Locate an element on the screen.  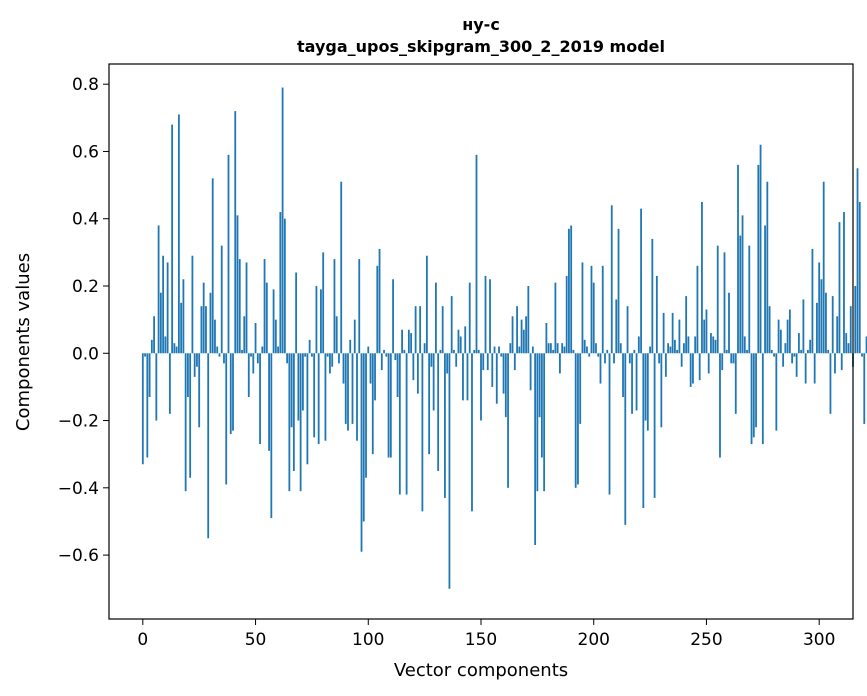
x-tick-label: 50 is located at coordinates (256, 640).